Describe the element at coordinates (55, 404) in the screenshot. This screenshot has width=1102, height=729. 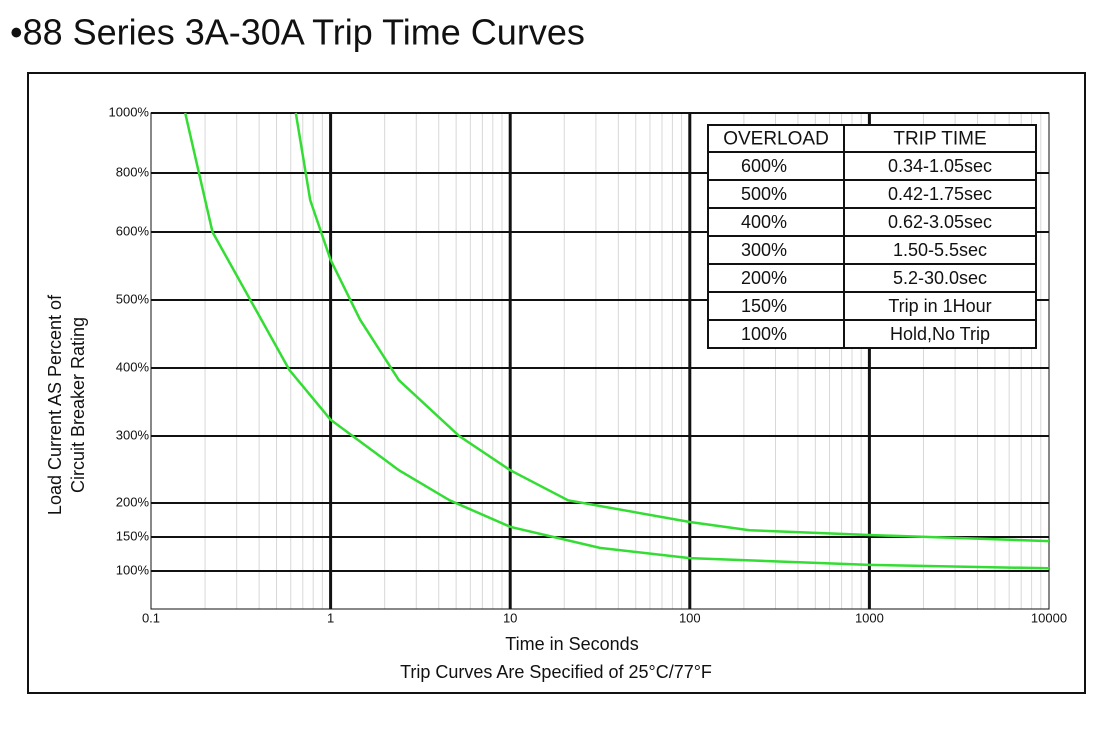
I see `y-axis-label: Load Current AS Percent of` at that location.